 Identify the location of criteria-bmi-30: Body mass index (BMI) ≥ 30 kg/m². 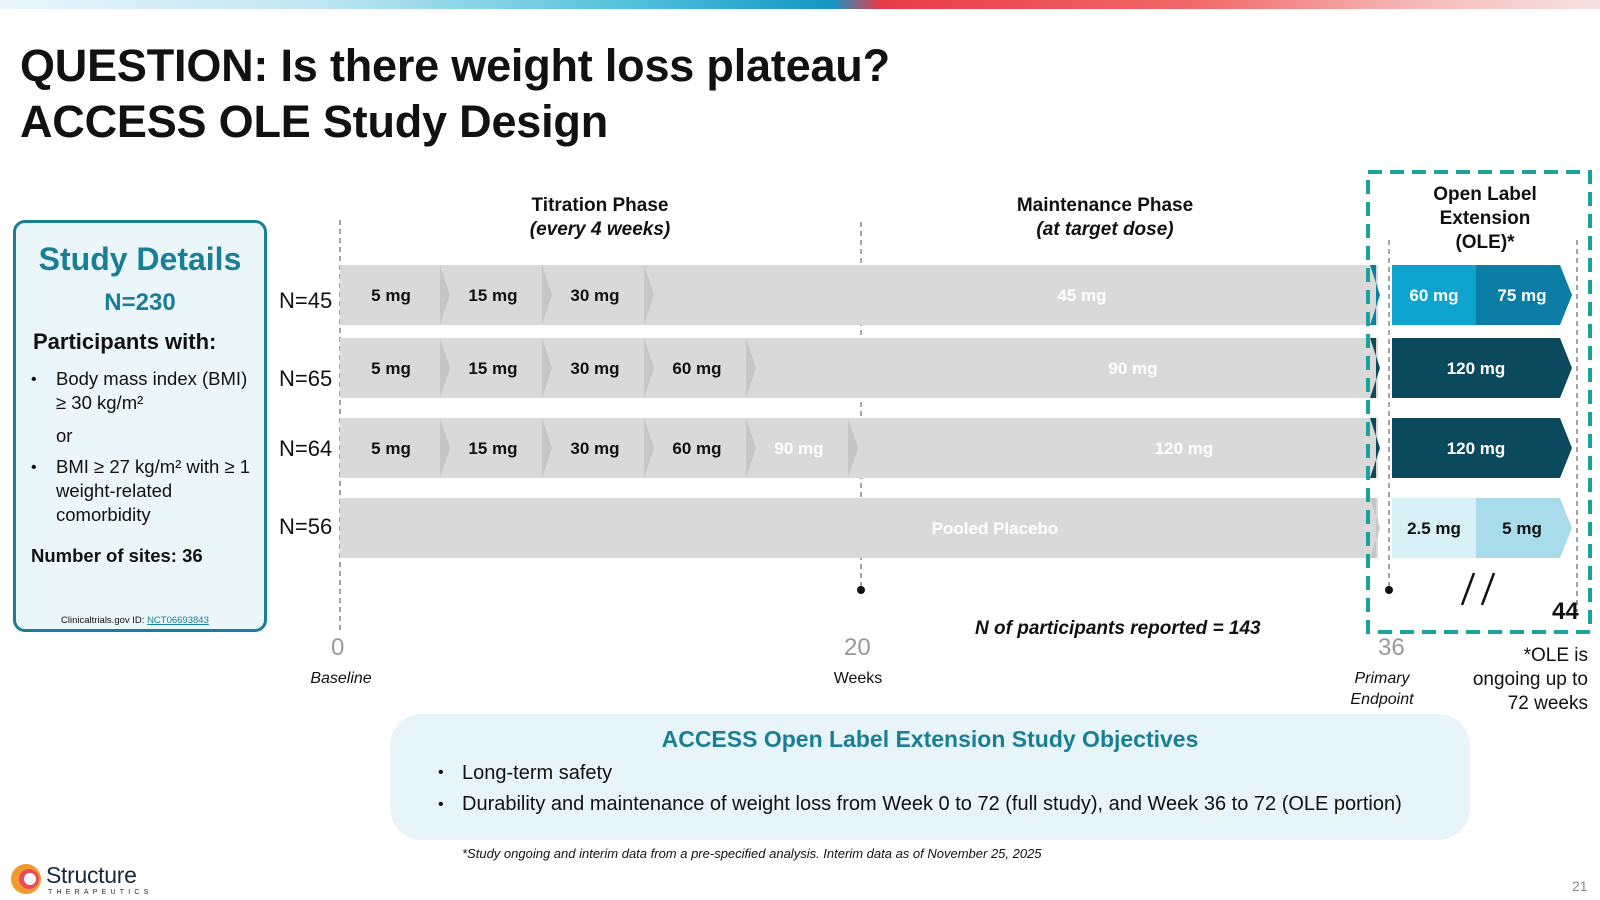
(152, 390).